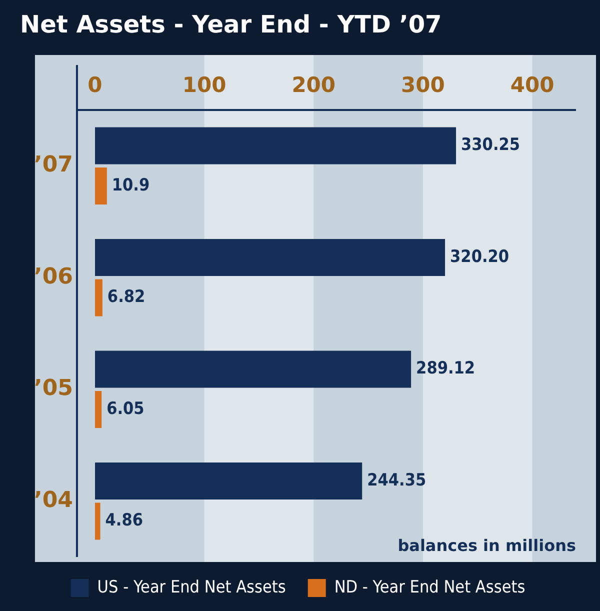 This screenshot has width=600, height=611. I want to click on chart-title: Net Assets - Year End - YTD ’07, so click(231, 24).